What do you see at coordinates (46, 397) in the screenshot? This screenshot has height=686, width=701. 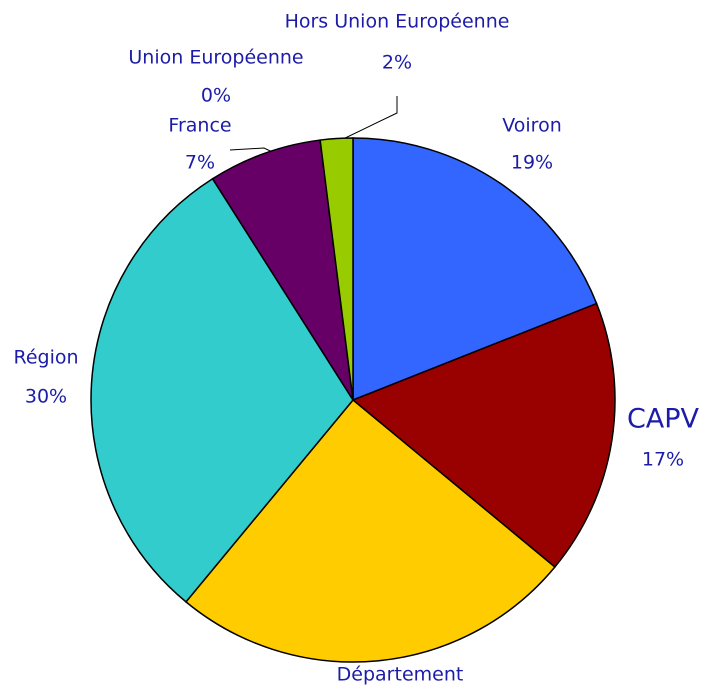 I see `value-label: 30%` at bounding box center [46, 397].